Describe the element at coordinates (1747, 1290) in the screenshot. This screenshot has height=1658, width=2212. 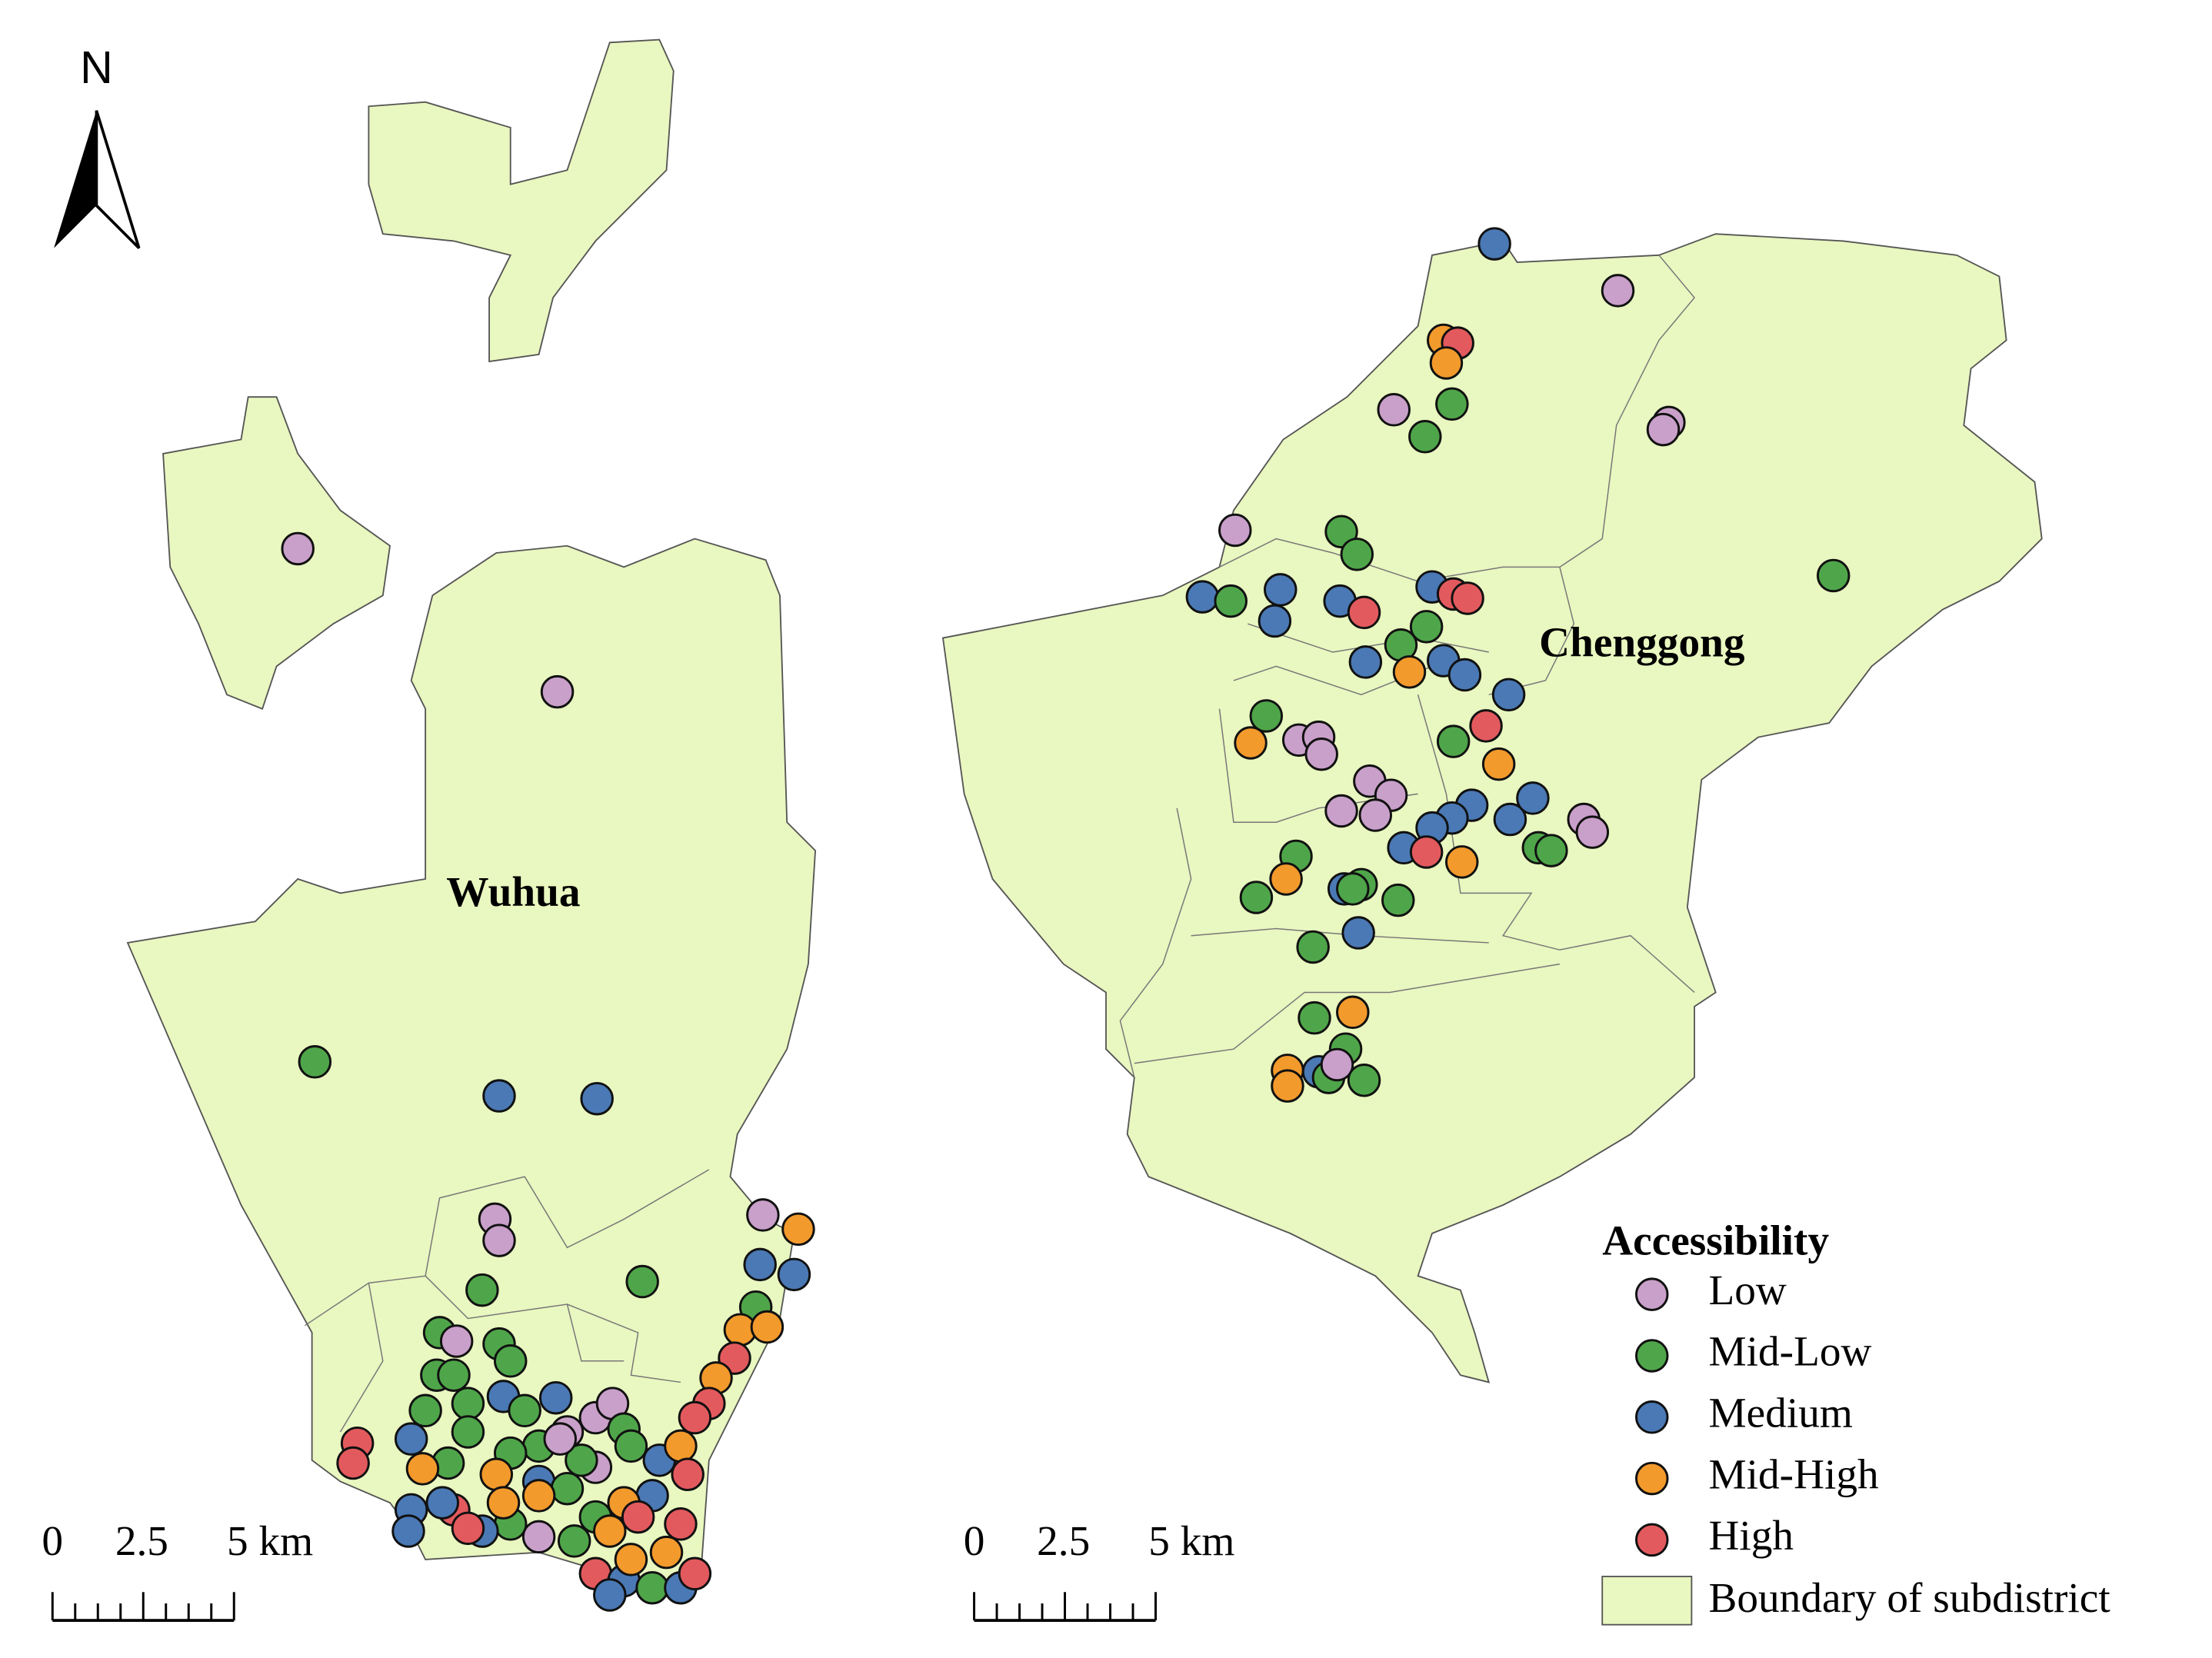
I see `legend-label: Low` at that location.